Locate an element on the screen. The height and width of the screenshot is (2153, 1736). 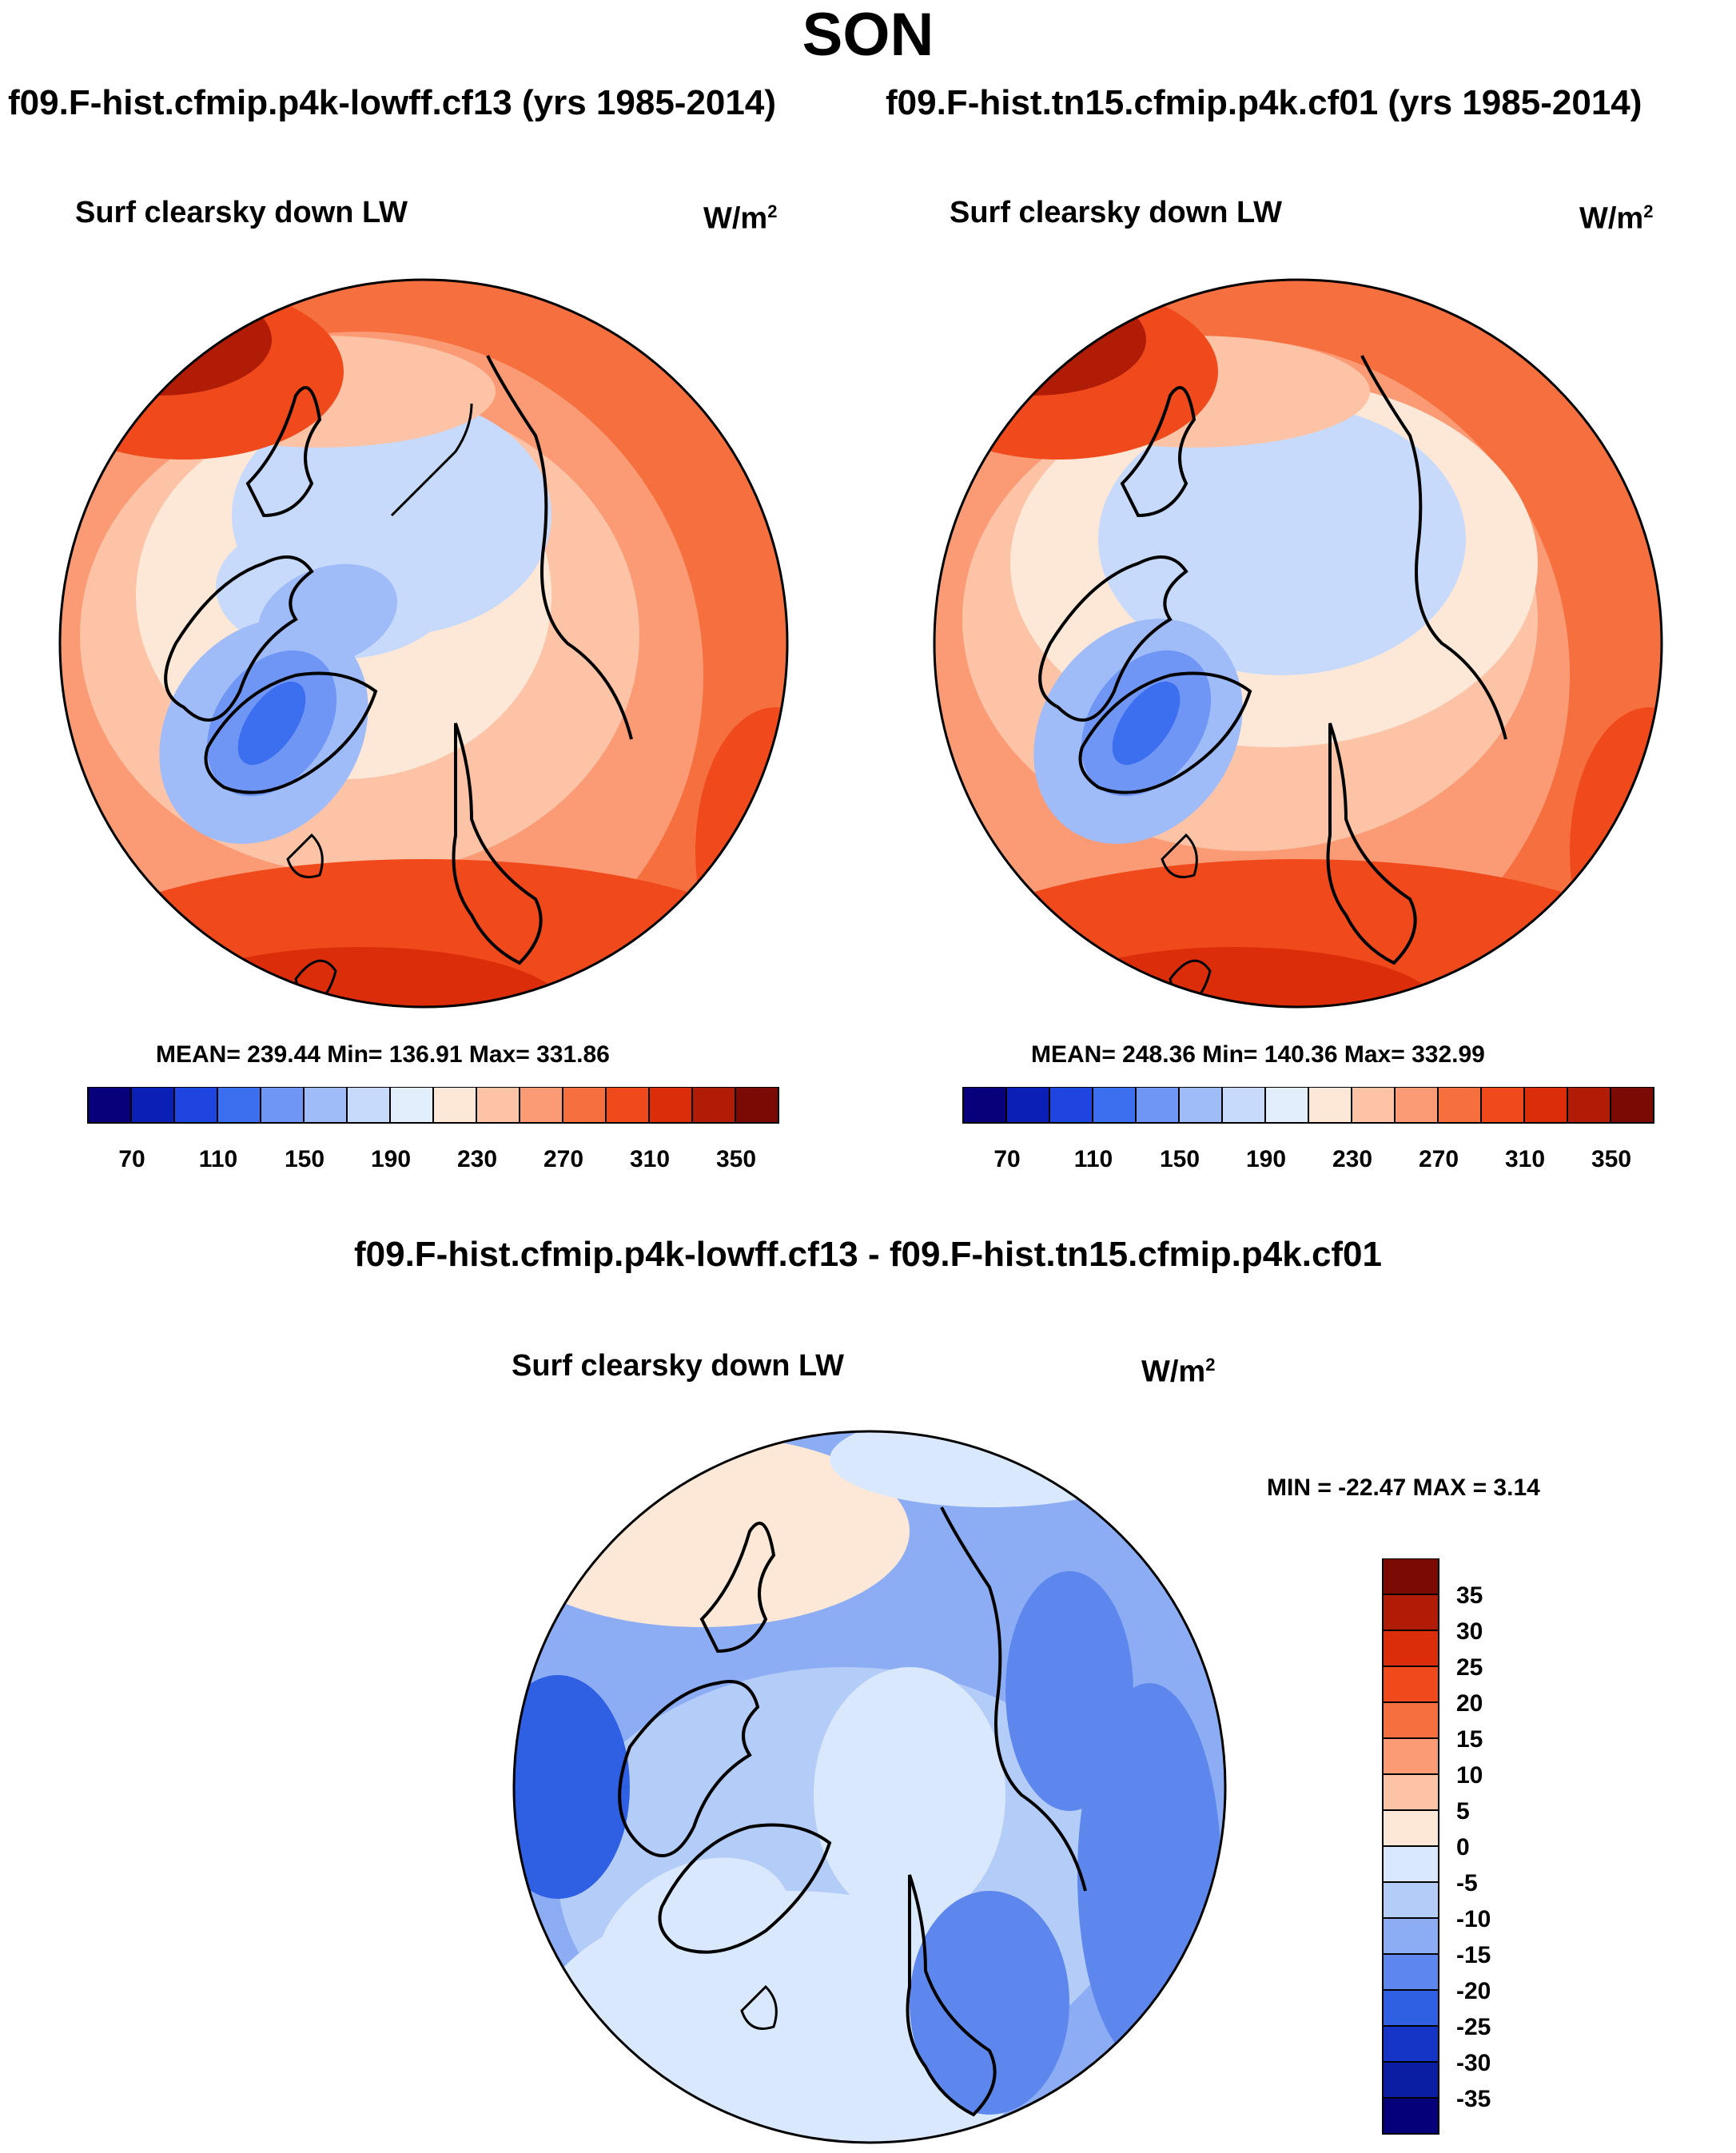
colorbar-tick-label: 310 is located at coordinates (1525, 1159).